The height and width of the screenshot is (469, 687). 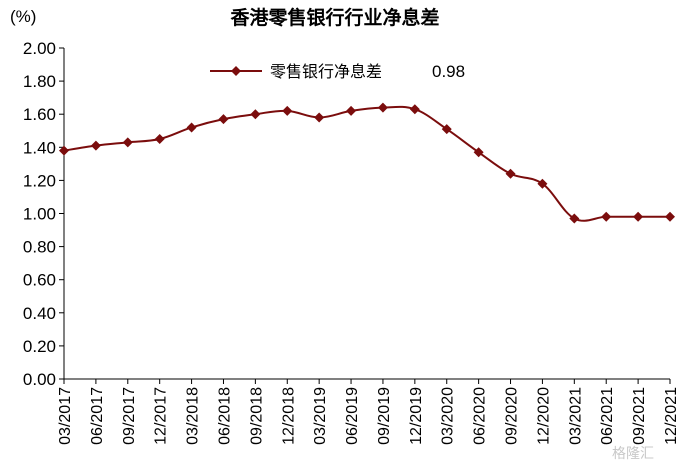 What do you see at coordinates (639, 416) in the screenshot?
I see `x-tick-label: 09/2021` at bounding box center [639, 416].